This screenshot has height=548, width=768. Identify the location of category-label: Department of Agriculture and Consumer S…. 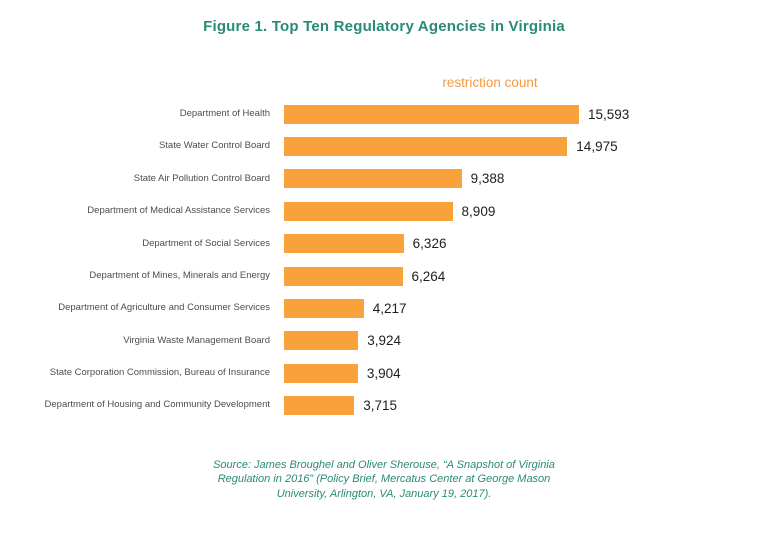
(164, 308).